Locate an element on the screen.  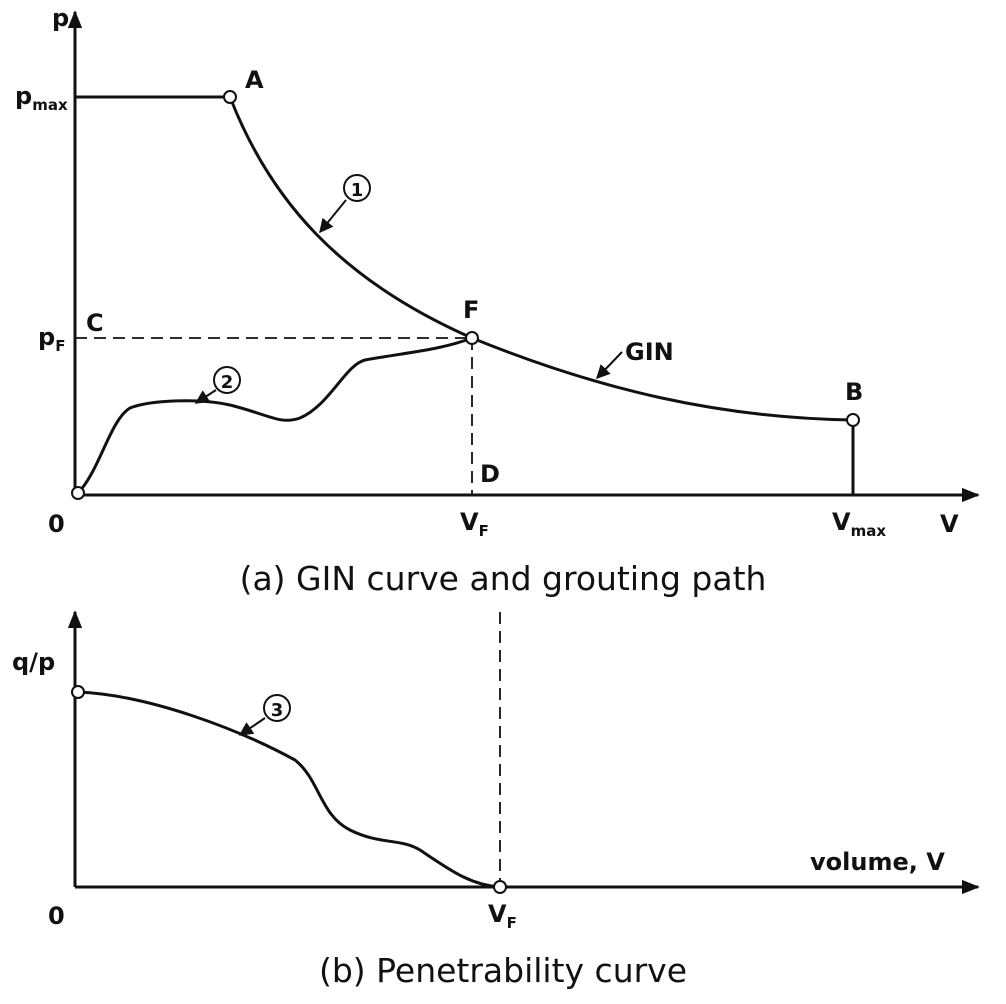
point-f is located at coordinates (472, 338).